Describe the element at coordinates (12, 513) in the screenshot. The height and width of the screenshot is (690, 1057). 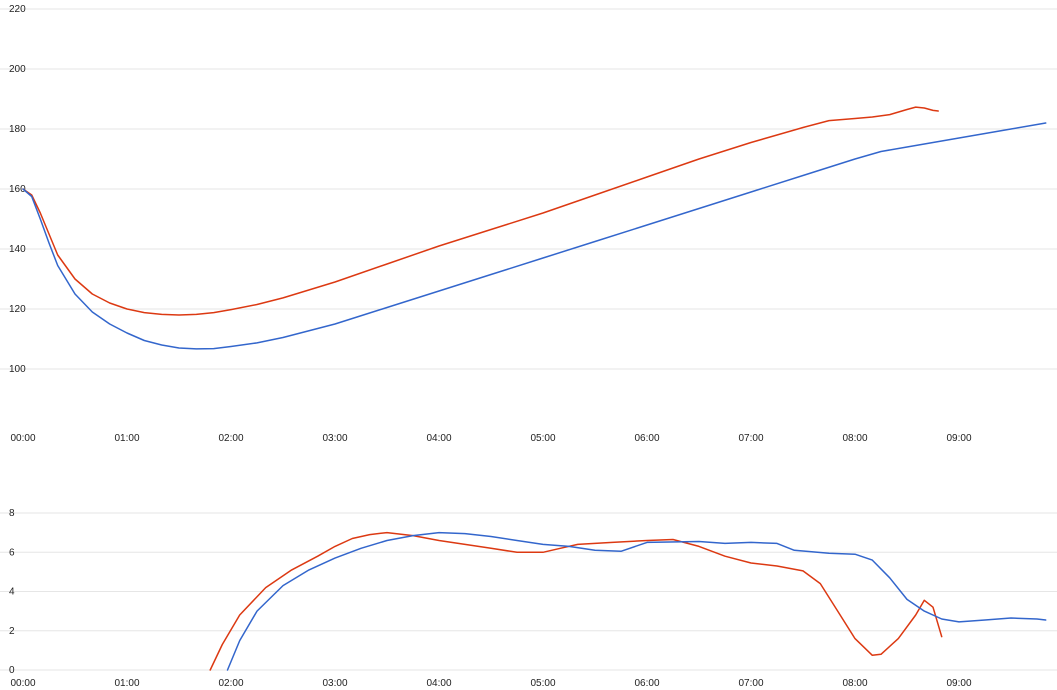
I see `y-tick-label: 8` at that location.